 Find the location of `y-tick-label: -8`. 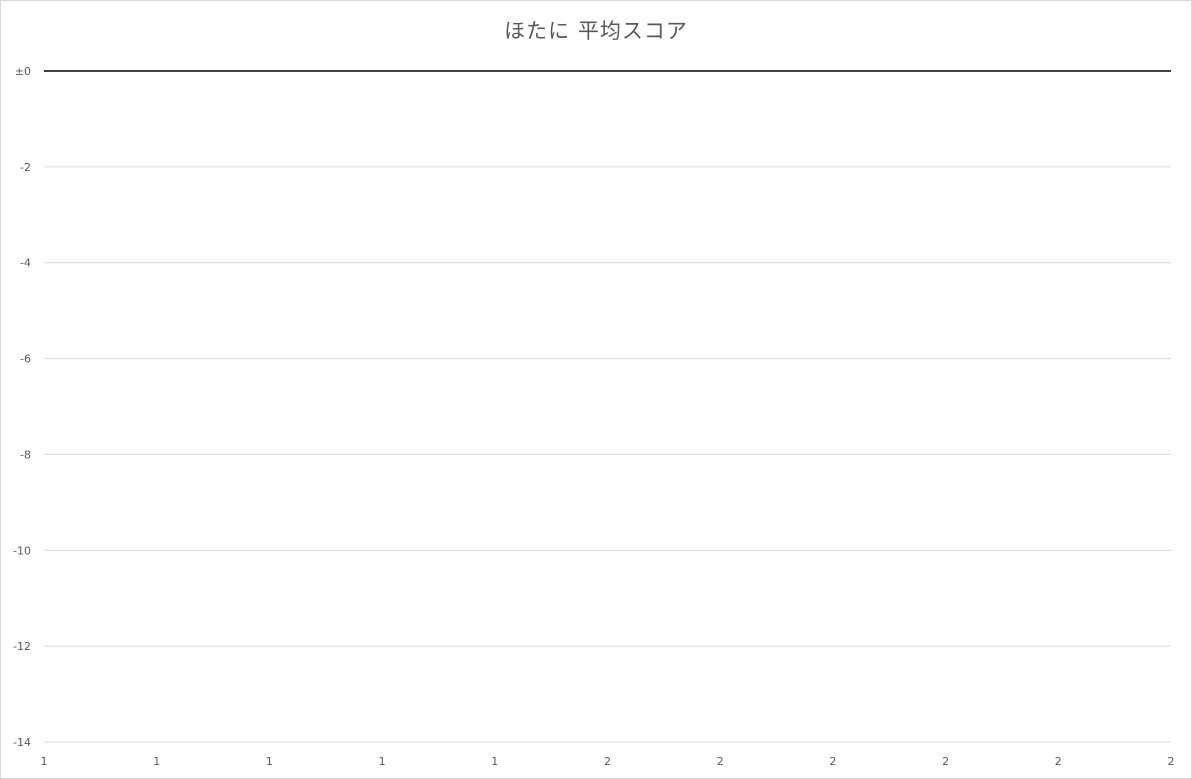

y-tick-label: -8 is located at coordinates (25, 454).